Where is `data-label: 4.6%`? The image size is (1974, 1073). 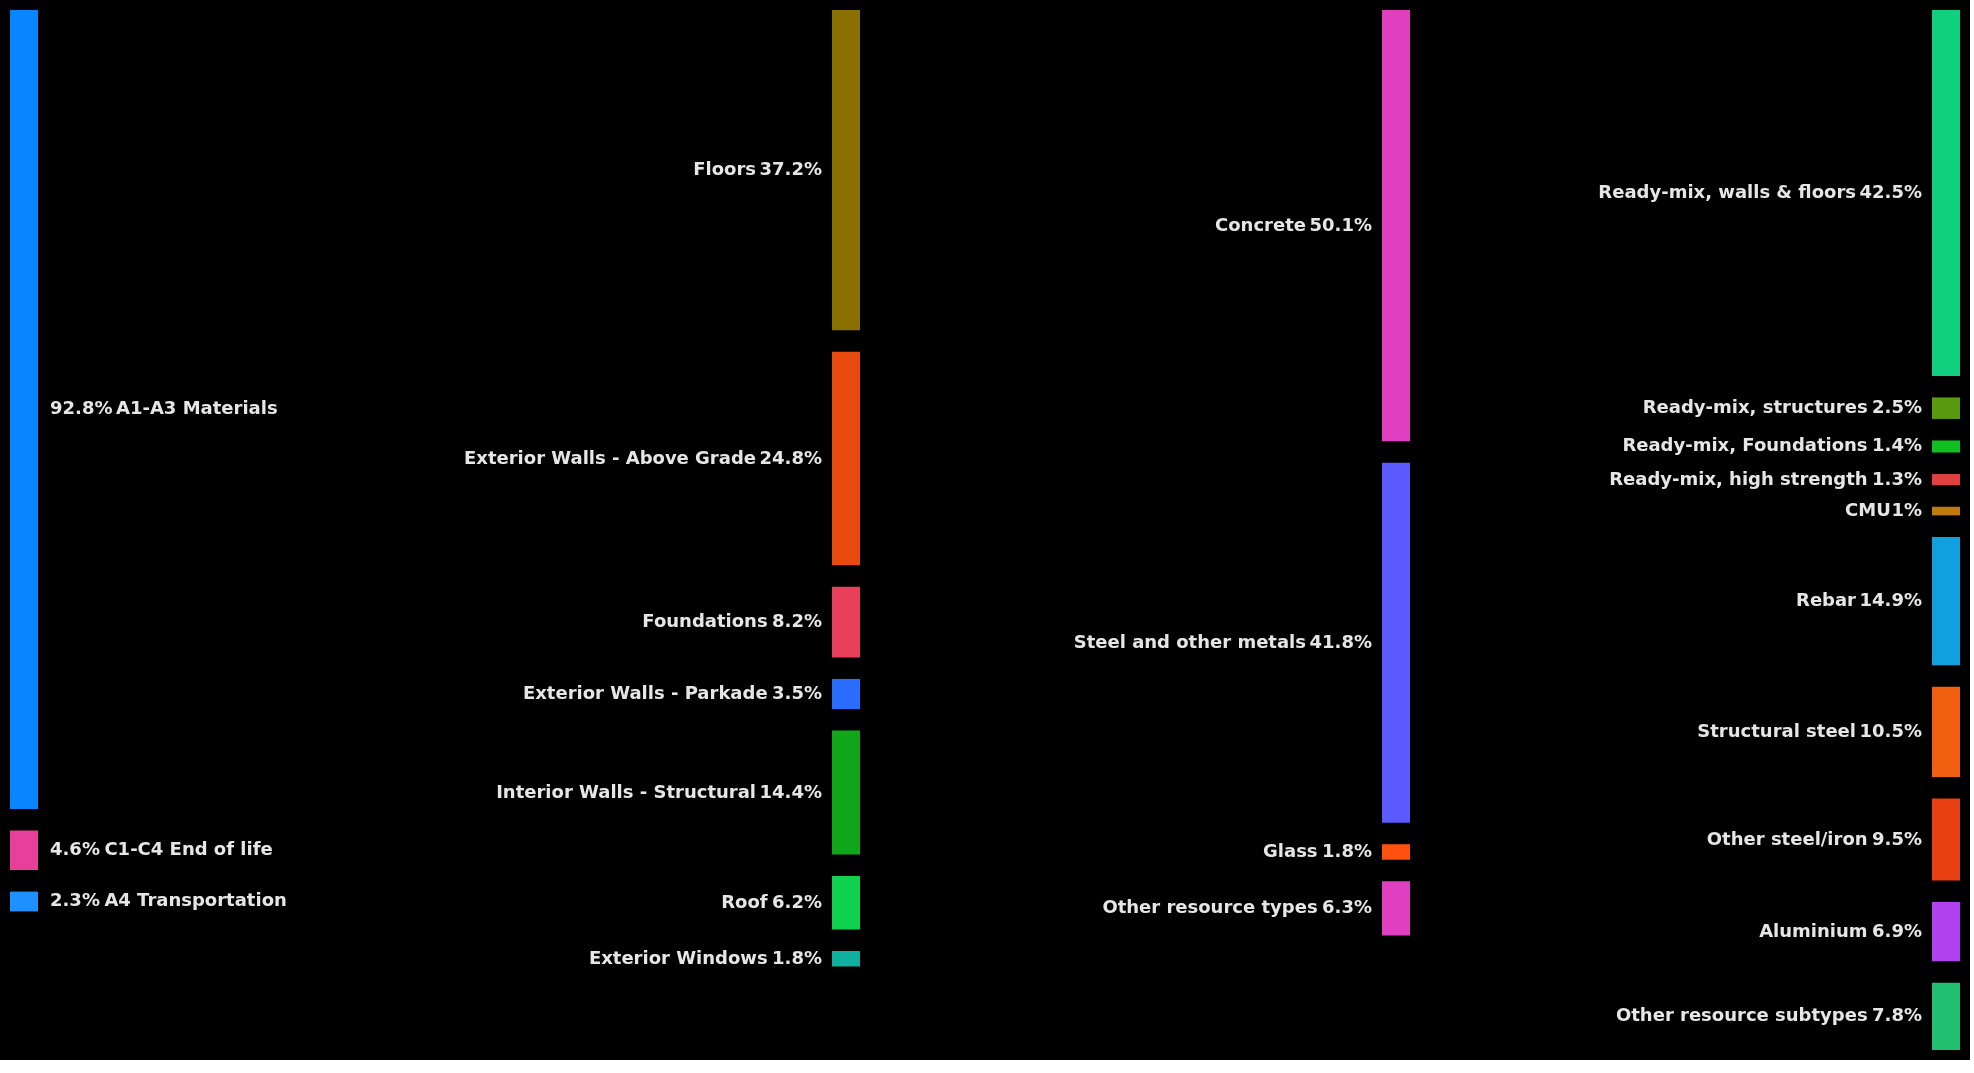
data-label: 4.6% is located at coordinates (75, 849).